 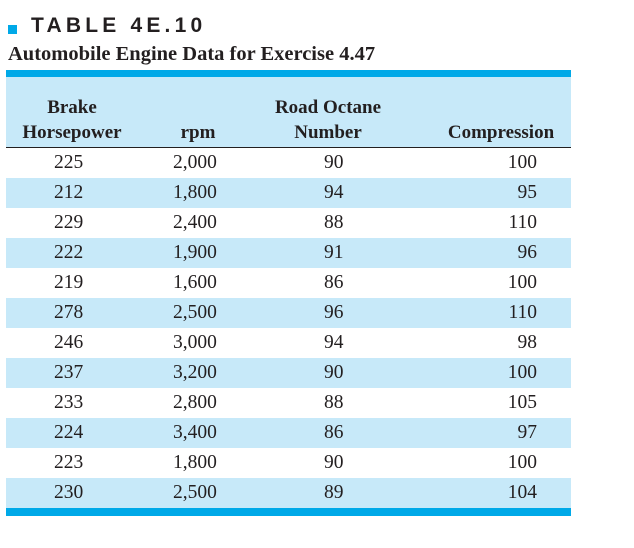 I want to click on table-label: TABLE 4E.10, so click(x=107, y=26).